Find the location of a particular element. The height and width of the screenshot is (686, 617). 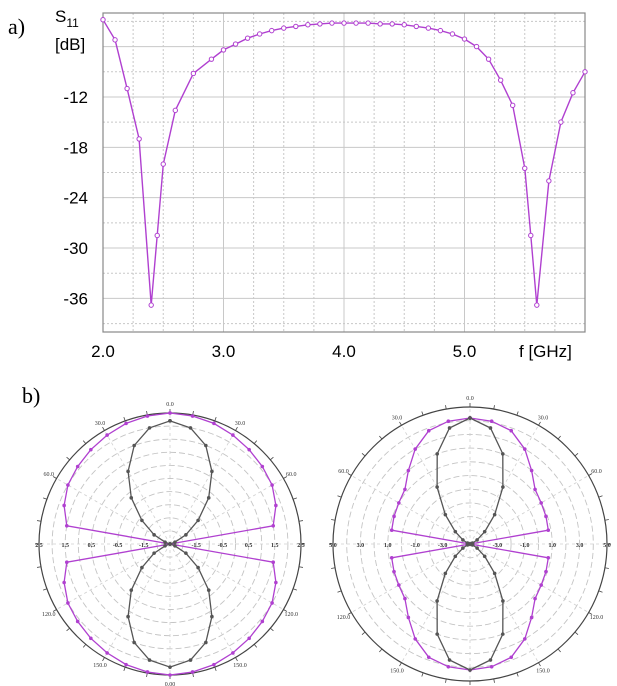

x-tick-label: 5.0 is located at coordinates (465, 351).